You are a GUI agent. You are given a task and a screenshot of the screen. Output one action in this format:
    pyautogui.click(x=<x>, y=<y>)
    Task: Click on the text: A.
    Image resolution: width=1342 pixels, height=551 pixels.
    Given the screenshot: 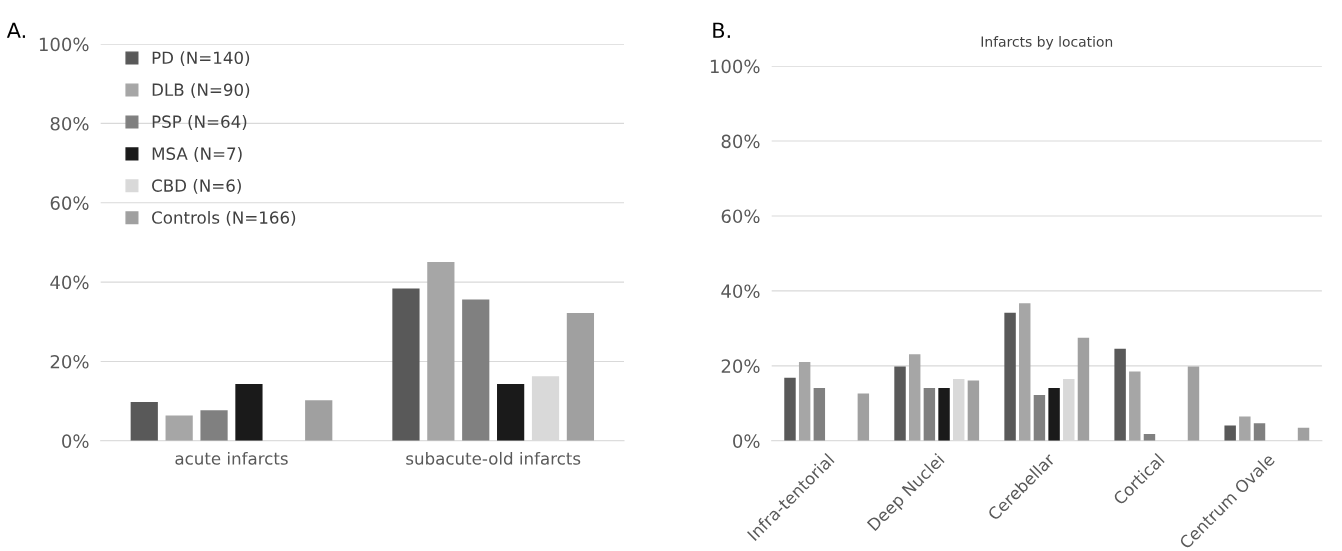 What is the action you would take?
    pyautogui.click(x=15, y=30)
    